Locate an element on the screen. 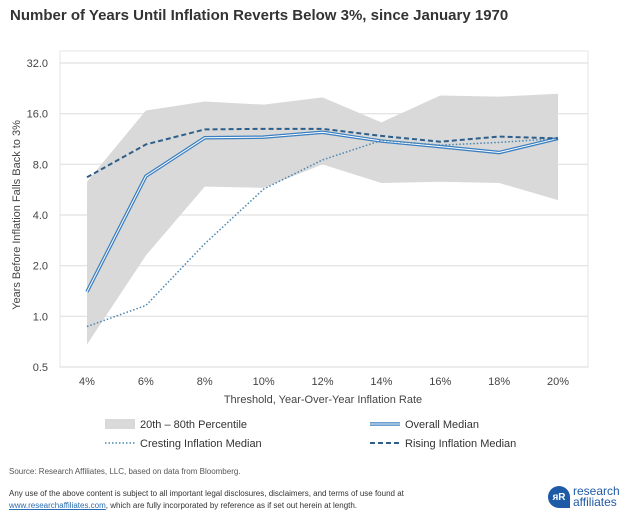  x-tick-label: 16% is located at coordinates (440, 382).